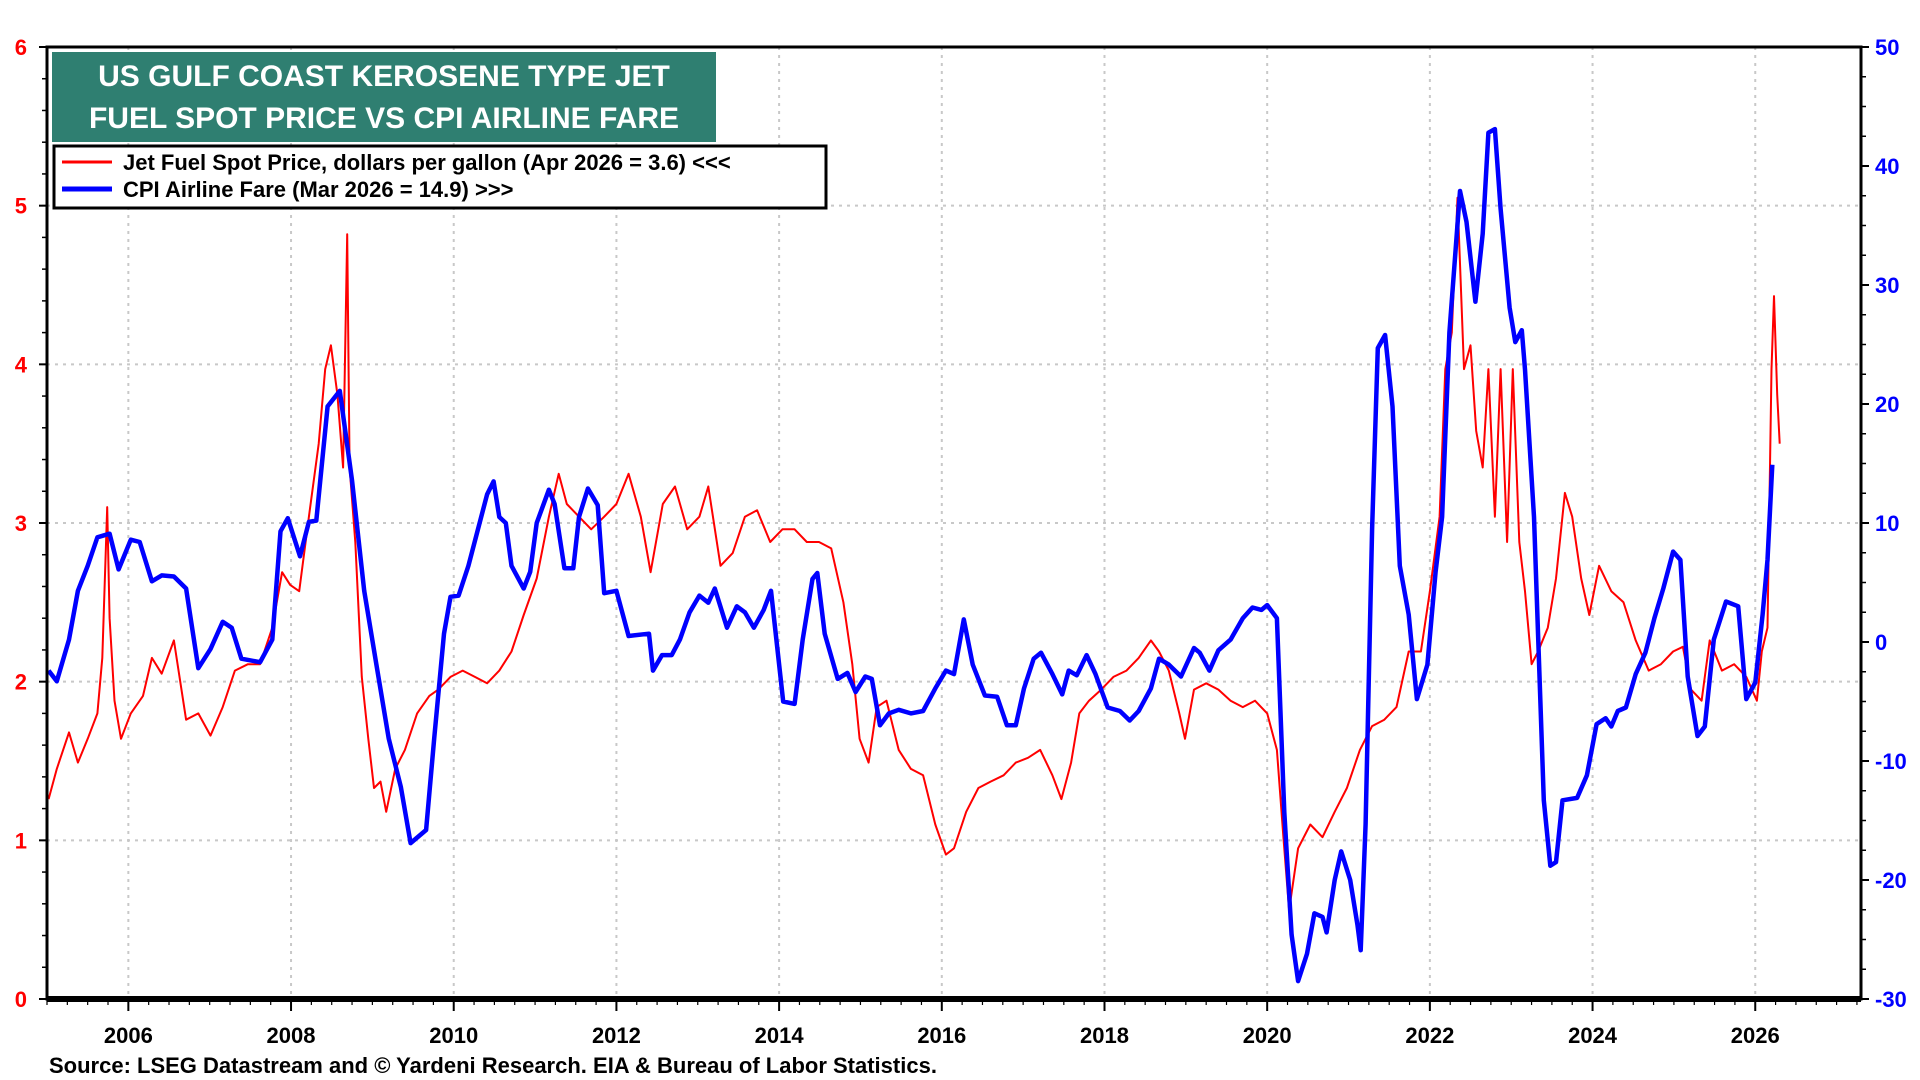 The image size is (1920, 1080). What do you see at coordinates (318, 189) in the screenshot?
I see `legend-label-cpi-airline: CPI Airline Fare (Mar 2026 = 14.9) >>>` at bounding box center [318, 189].